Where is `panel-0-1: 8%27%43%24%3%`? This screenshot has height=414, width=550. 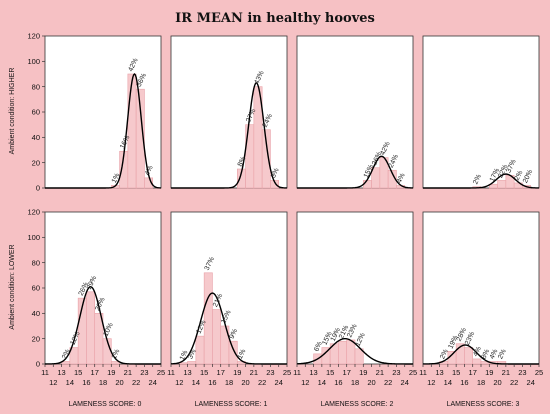 panel-0-1: 8%27%43%24%3% is located at coordinates (229, 112).